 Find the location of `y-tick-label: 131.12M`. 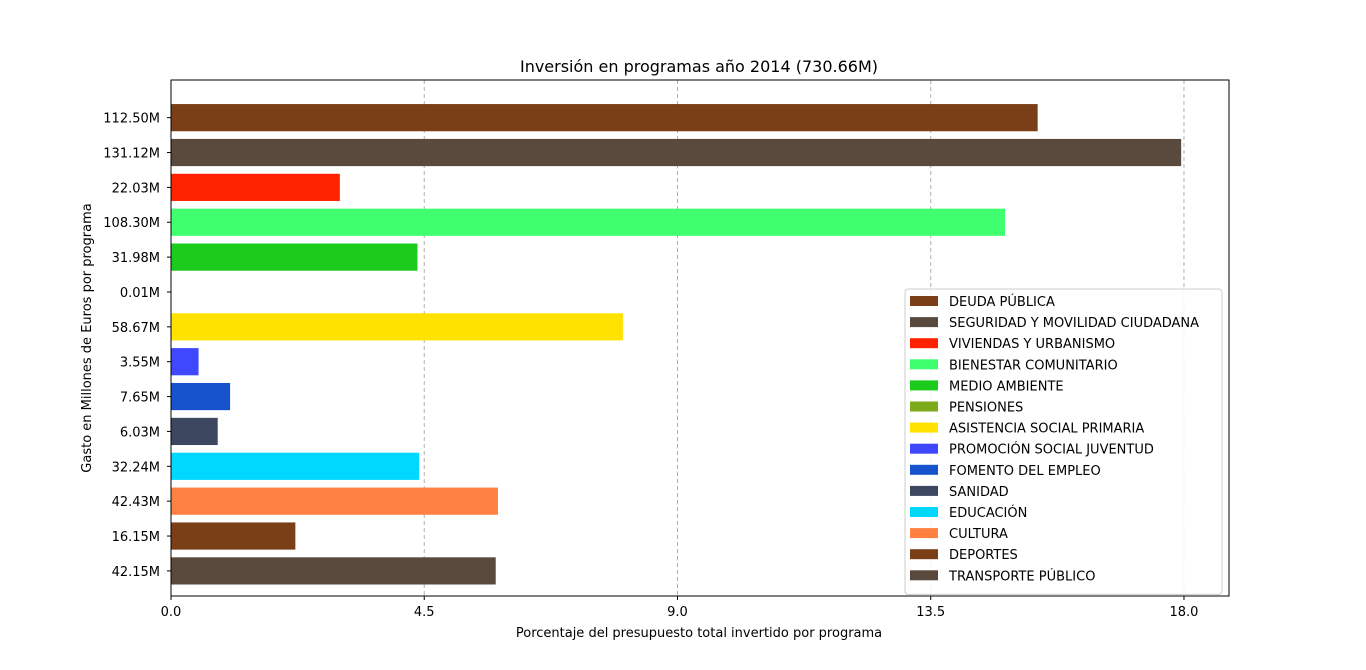

y-tick-label: 131.12M is located at coordinates (131, 154).